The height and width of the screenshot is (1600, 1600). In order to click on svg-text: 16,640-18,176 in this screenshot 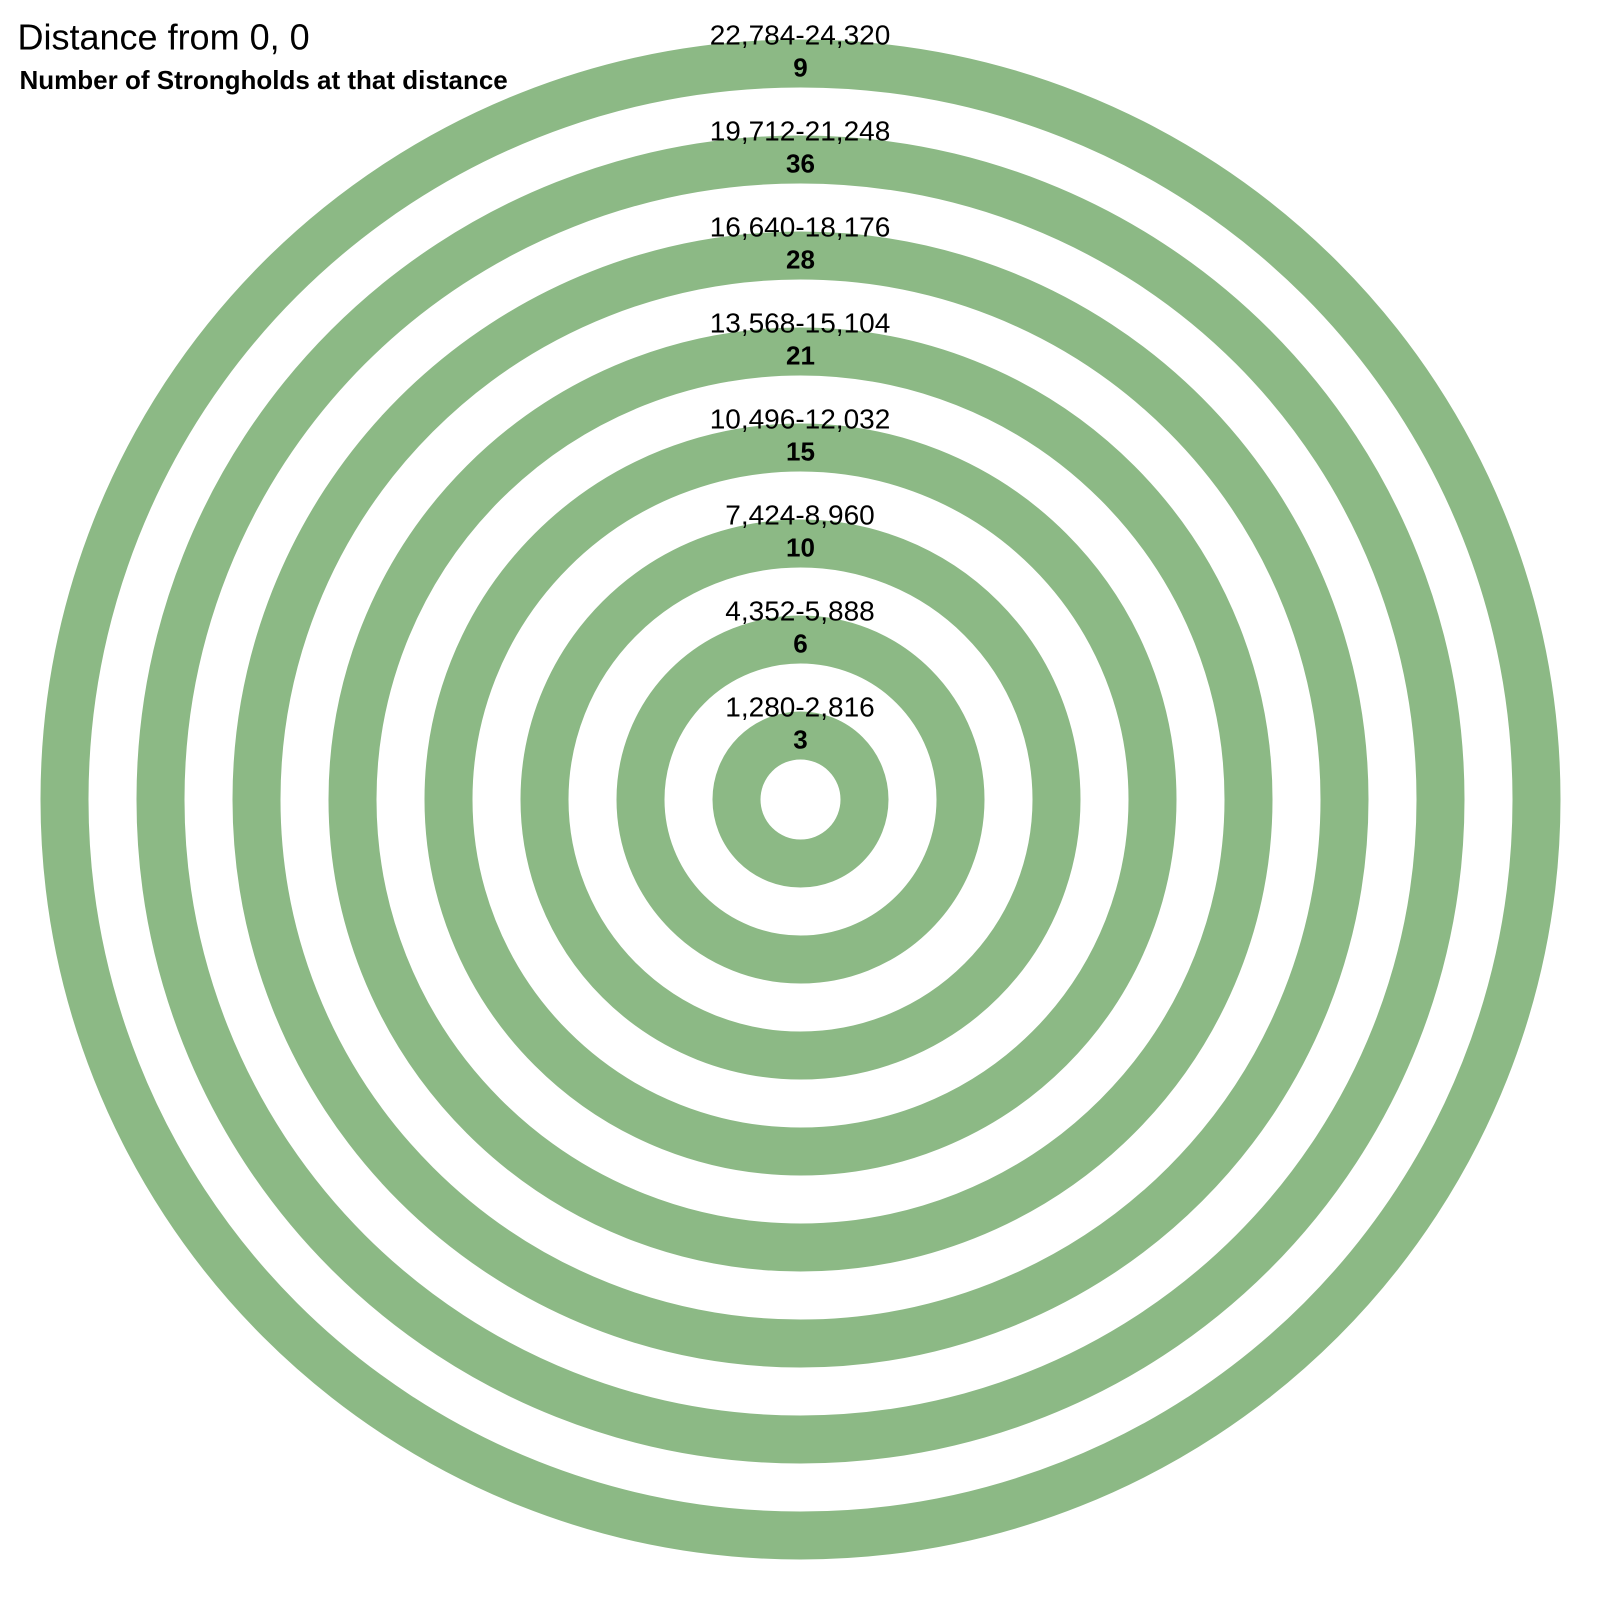, I will do `click(800, 226)`.